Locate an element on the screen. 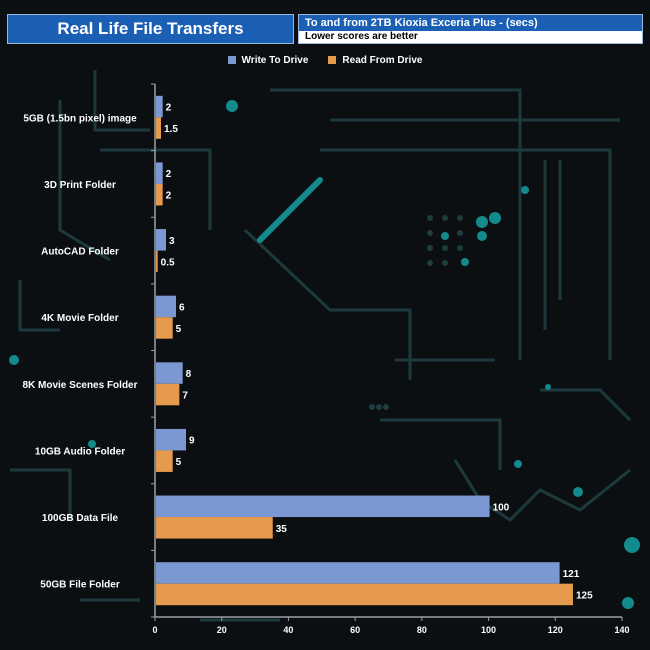  data-label-write: 9 is located at coordinates (192, 441).